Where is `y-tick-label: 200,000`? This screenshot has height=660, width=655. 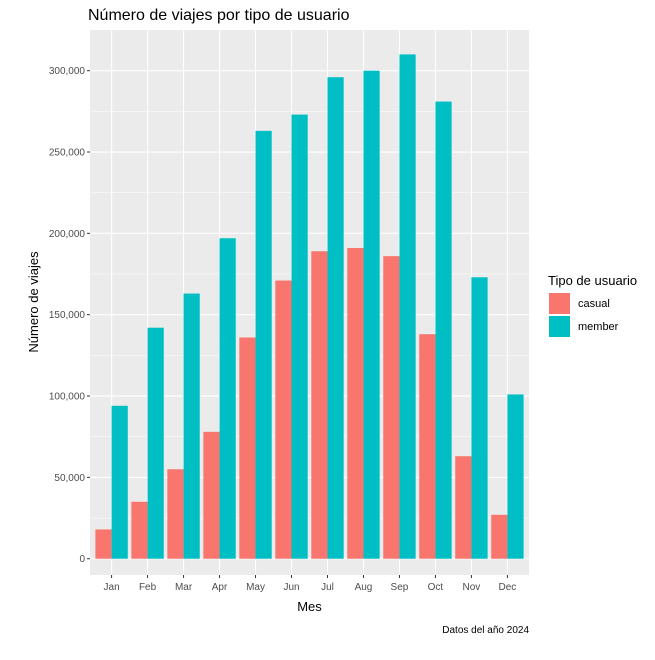 y-tick-label: 200,000 is located at coordinates (67, 234).